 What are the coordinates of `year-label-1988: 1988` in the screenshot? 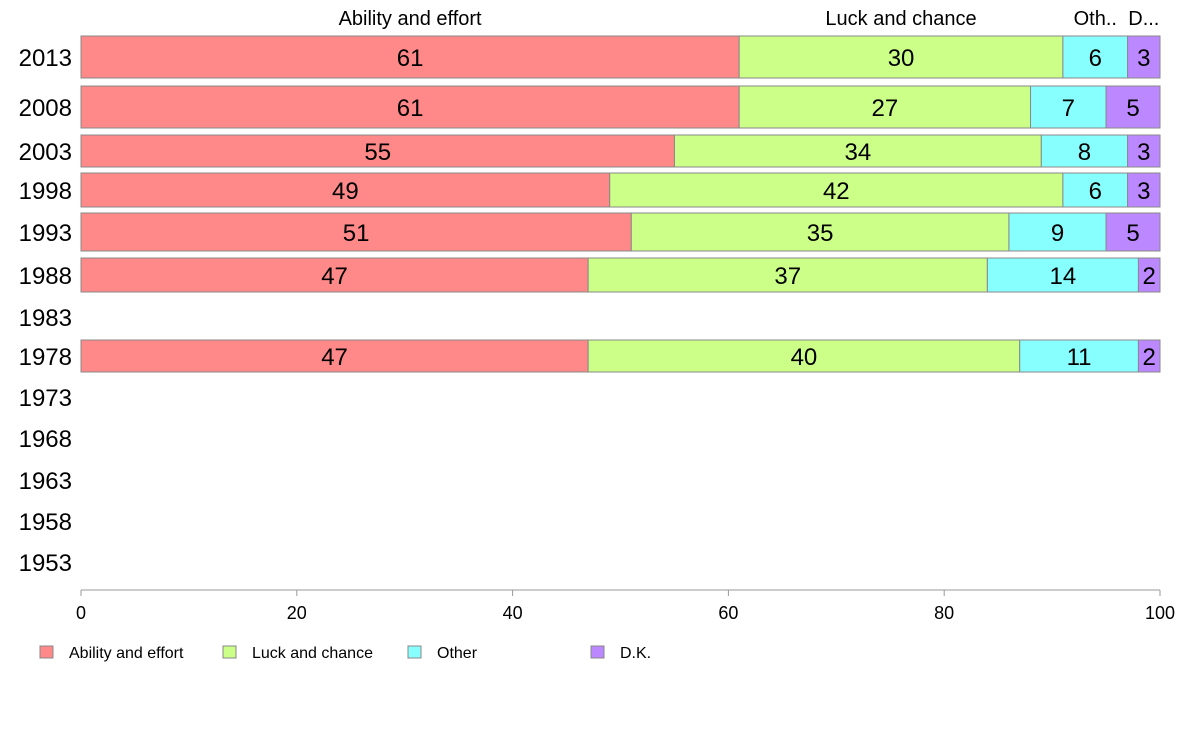 It's located at (45, 276).